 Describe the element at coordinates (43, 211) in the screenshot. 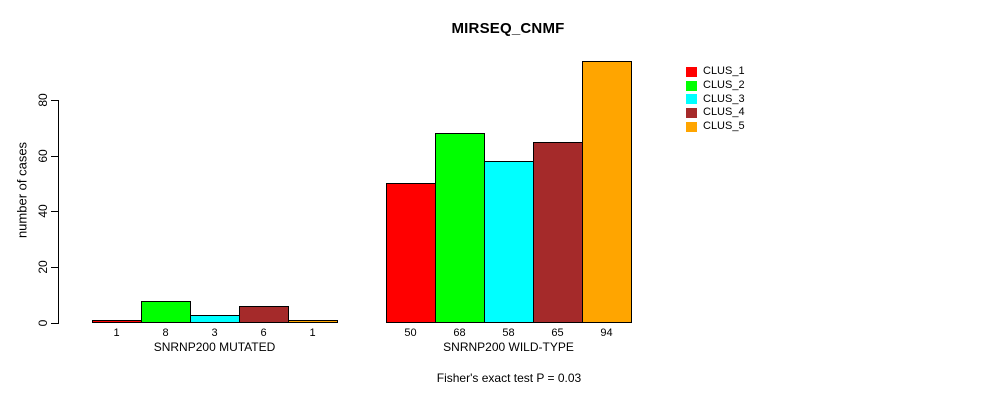

I see `y-tick-label: 40` at that location.